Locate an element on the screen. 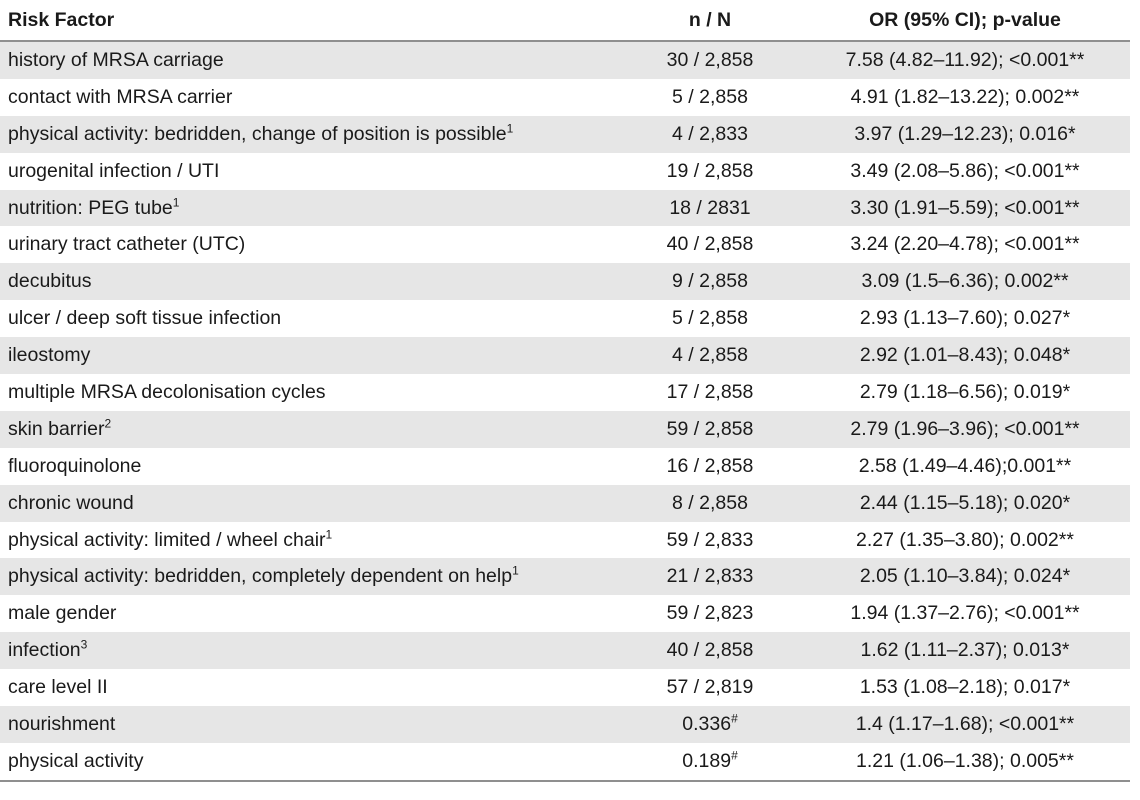  odds-ratio-cell: 2.93 (1.13–7.60); 0.027* is located at coordinates (965, 318).